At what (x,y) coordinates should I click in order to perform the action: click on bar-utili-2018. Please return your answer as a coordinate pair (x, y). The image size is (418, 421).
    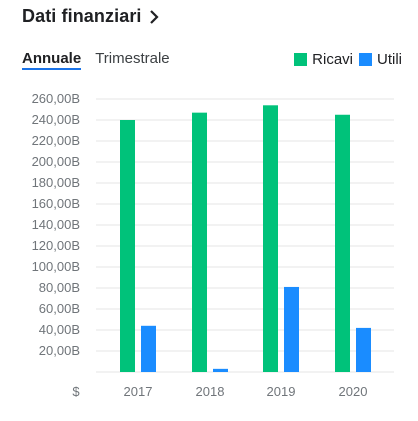
    Looking at the image, I should click on (220, 370).